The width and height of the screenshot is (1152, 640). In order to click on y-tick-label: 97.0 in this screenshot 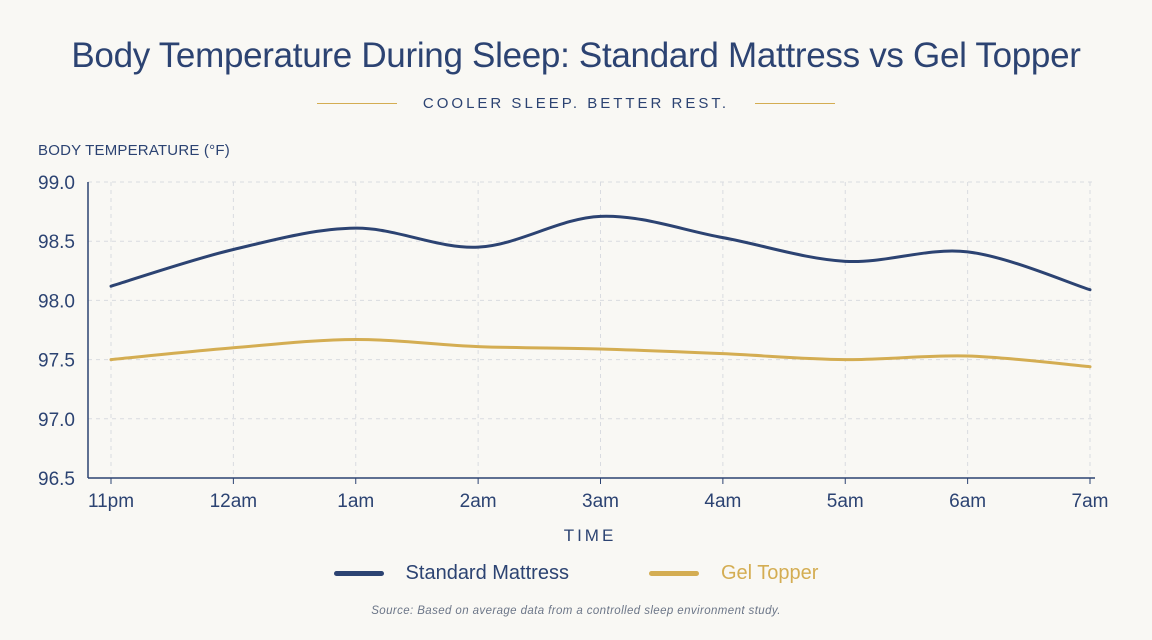, I will do `click(56, 420)`.